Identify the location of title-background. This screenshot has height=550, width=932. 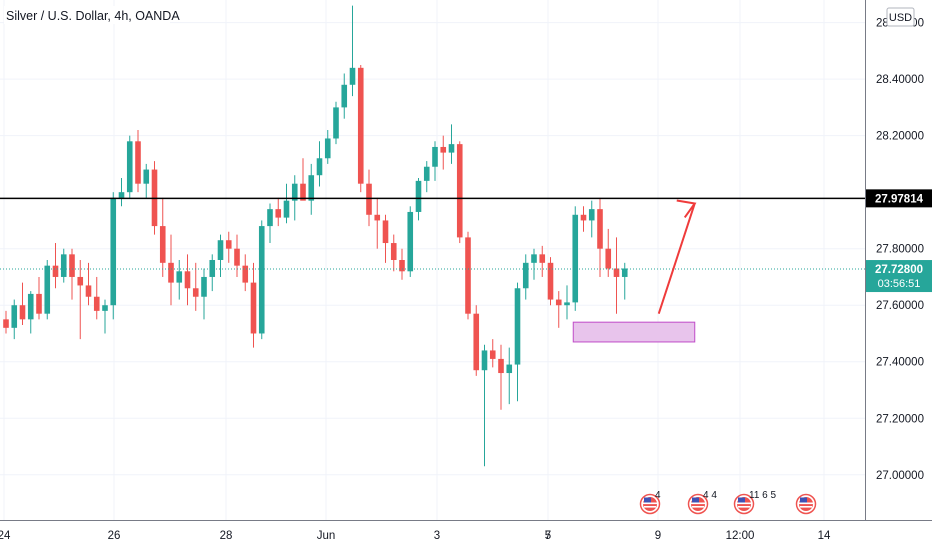
(87, 15).